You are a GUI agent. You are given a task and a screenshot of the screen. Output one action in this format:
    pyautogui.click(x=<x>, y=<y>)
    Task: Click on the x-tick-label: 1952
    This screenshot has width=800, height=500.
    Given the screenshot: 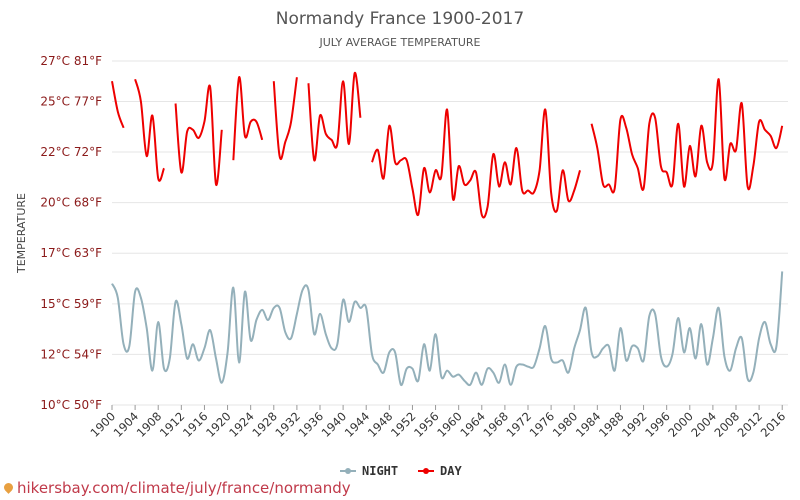 What is the action you would take?
    pyautogui.click(x=403, y=424)
    